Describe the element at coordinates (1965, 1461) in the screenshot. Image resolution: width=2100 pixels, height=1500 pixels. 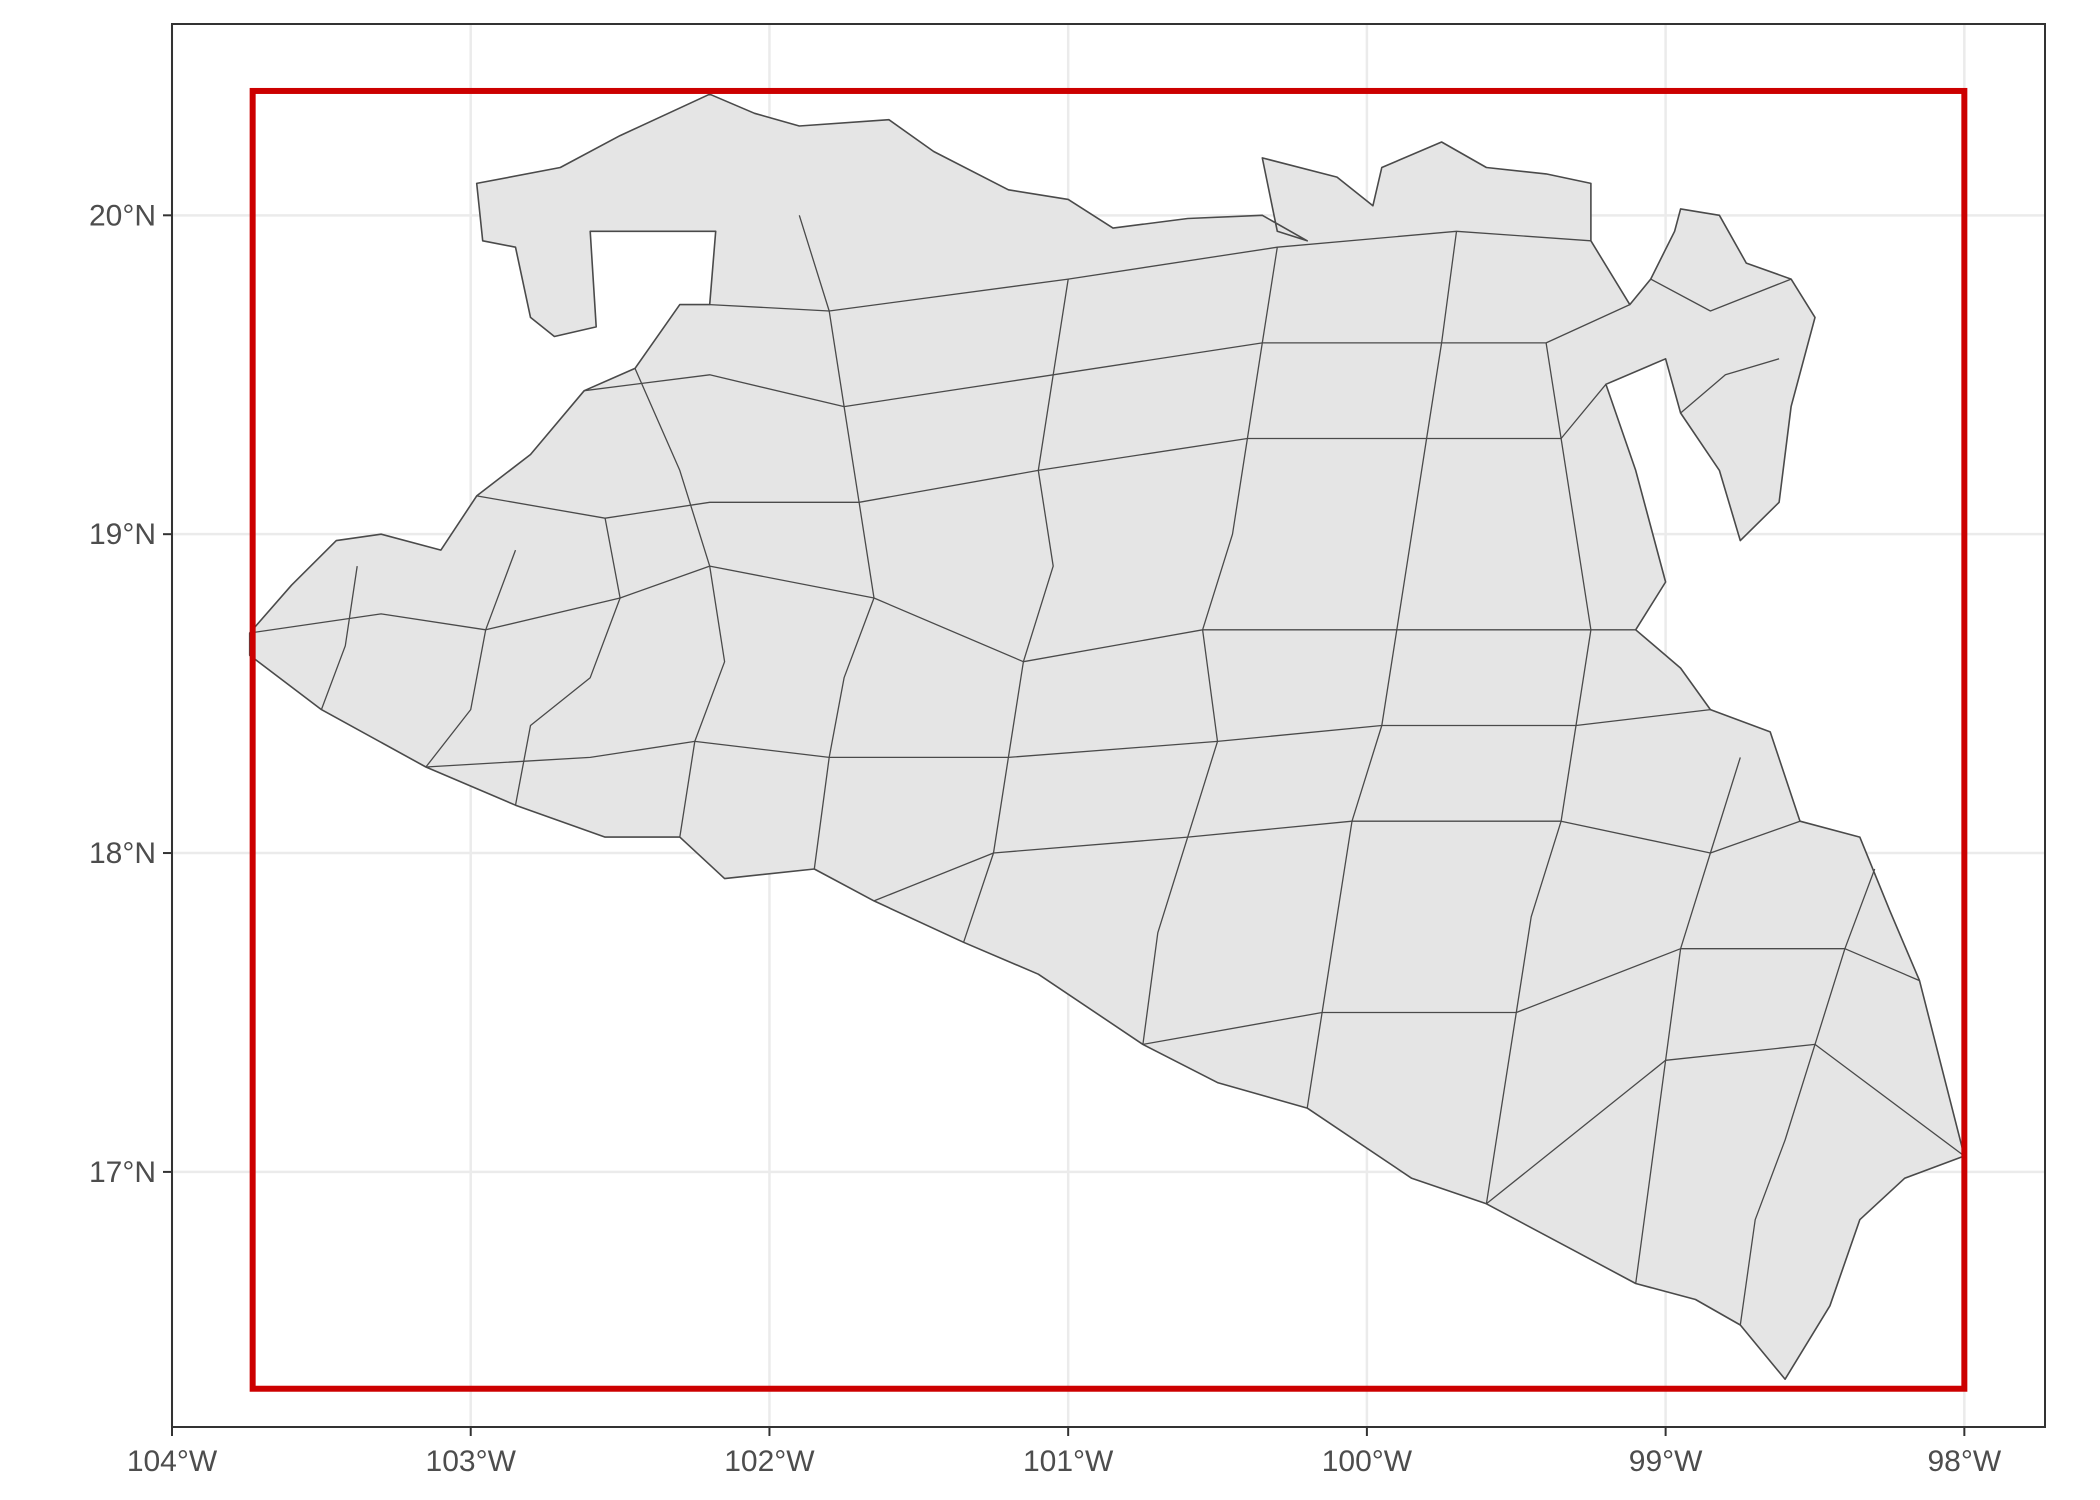
I see `x-tick-label: 98°W` at that location.